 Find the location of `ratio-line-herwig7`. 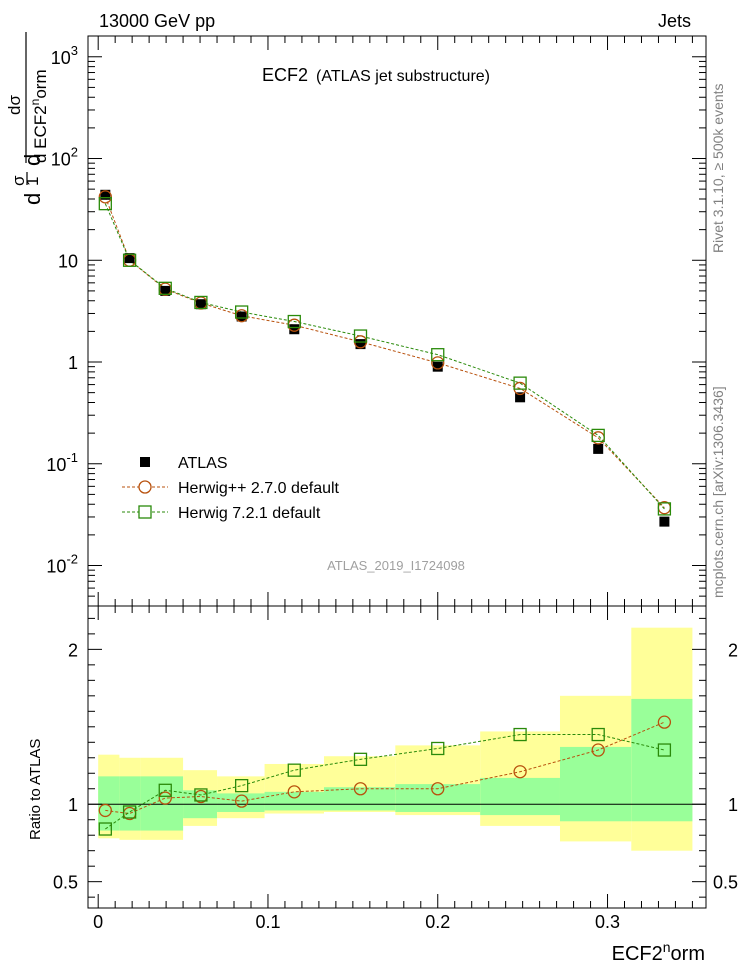

ratio-line-herwig7 is located at coordinates (385, 782).